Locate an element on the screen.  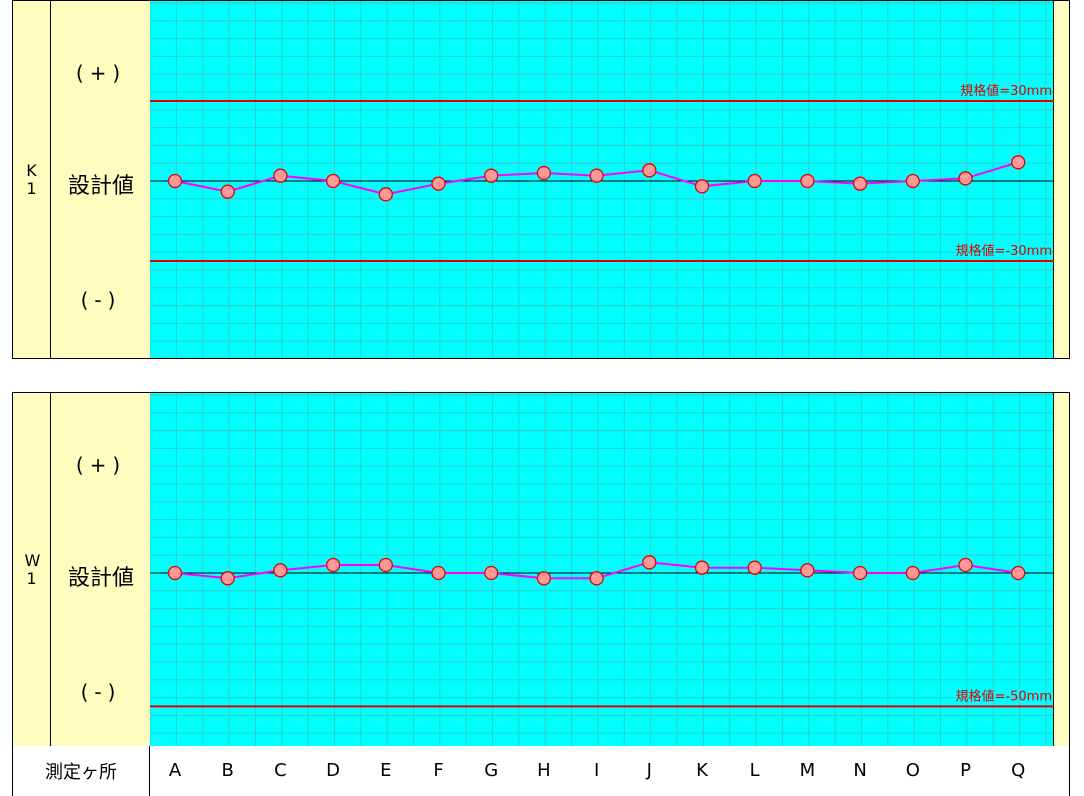
x-axis-footer: 測定ヶ所 A B C D E F G H I J K L M N O P Q is located at coordinates (541, 771).